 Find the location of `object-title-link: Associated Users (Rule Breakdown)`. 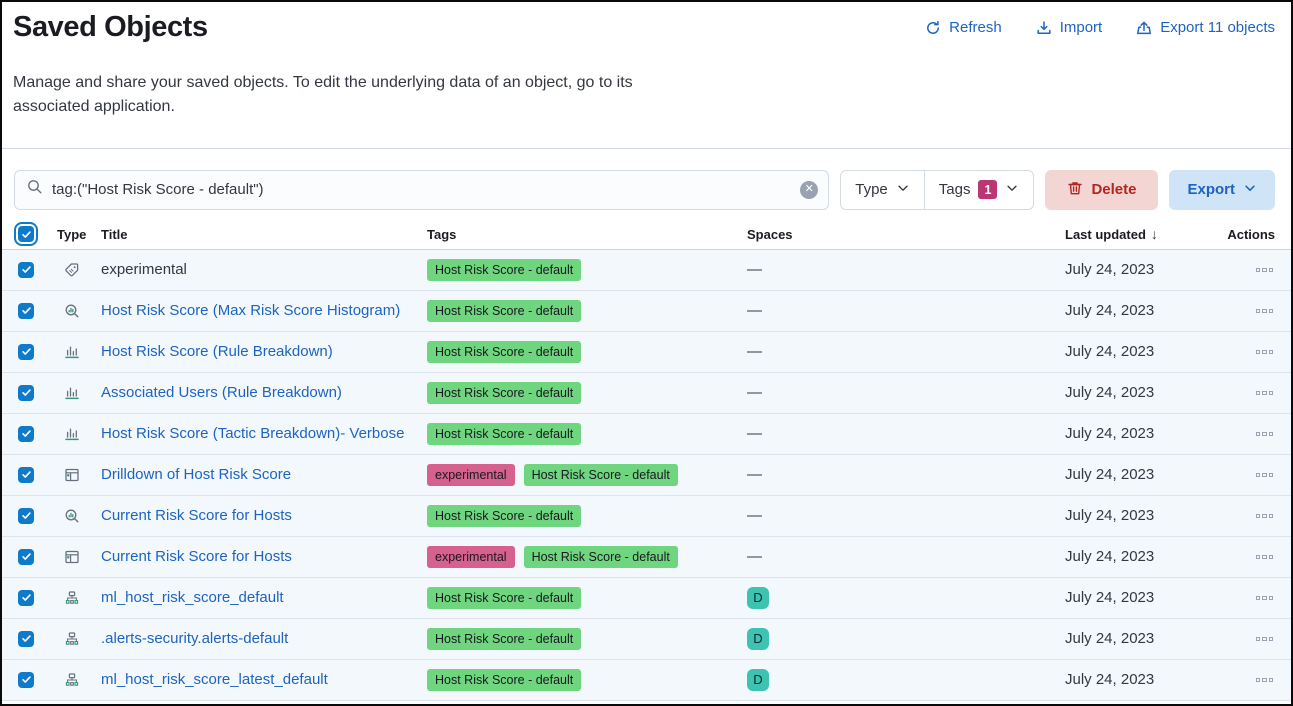

object-title-link: Associated Users (Rule Breakdown) is located at coordinates (221, 393).